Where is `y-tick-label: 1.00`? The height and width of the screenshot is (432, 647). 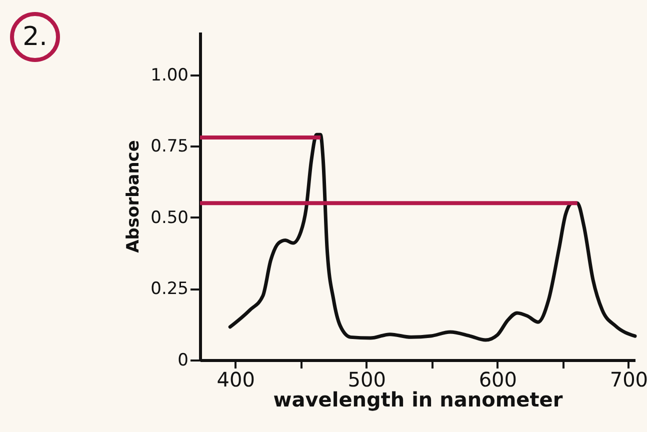 y-tick-label: 1.00 is located at coordinates (169, 75).